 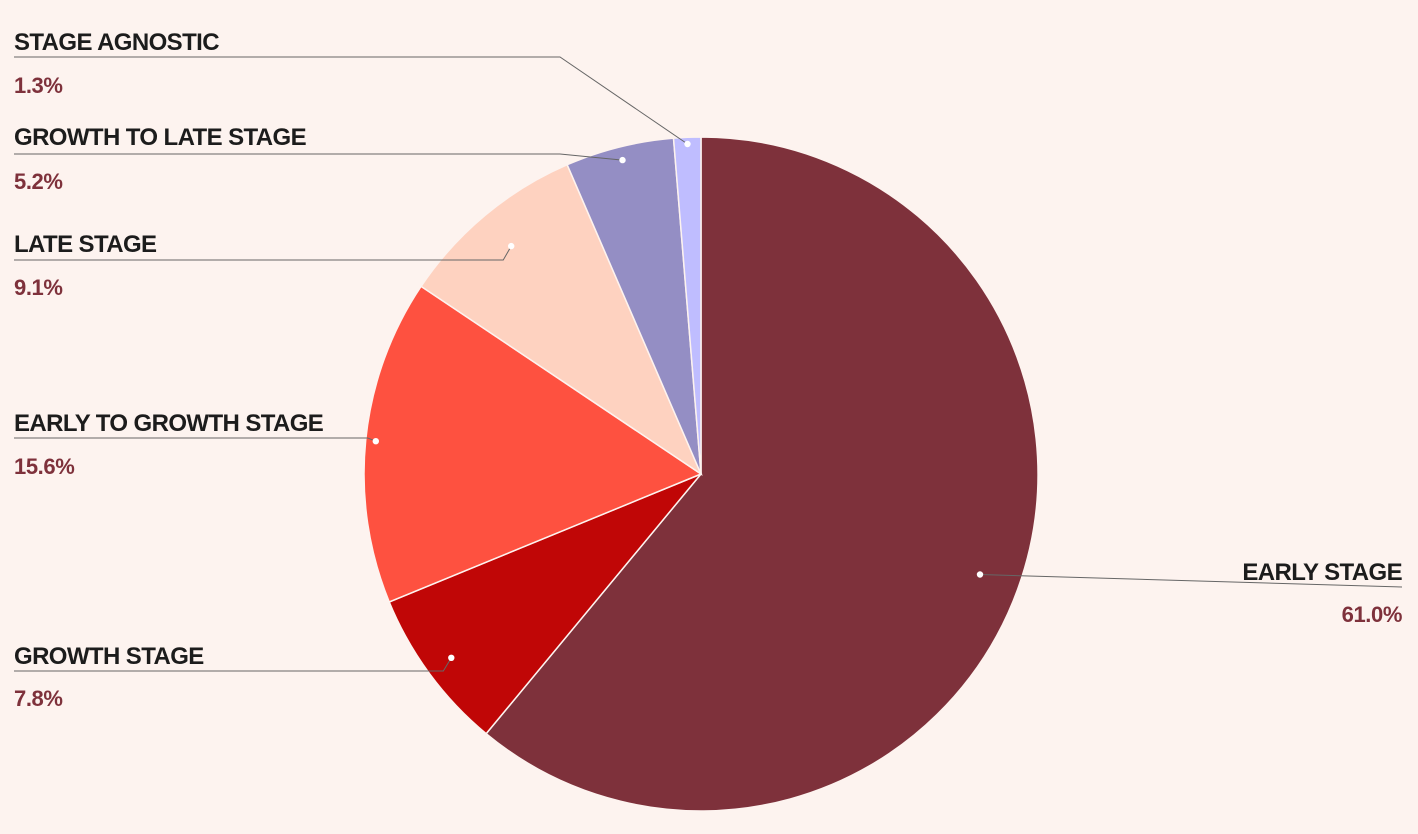 What do you see at coordinates (545, 604) in the screenshot?
I see `slice-growth-stage` at bounding box center [545, 604].